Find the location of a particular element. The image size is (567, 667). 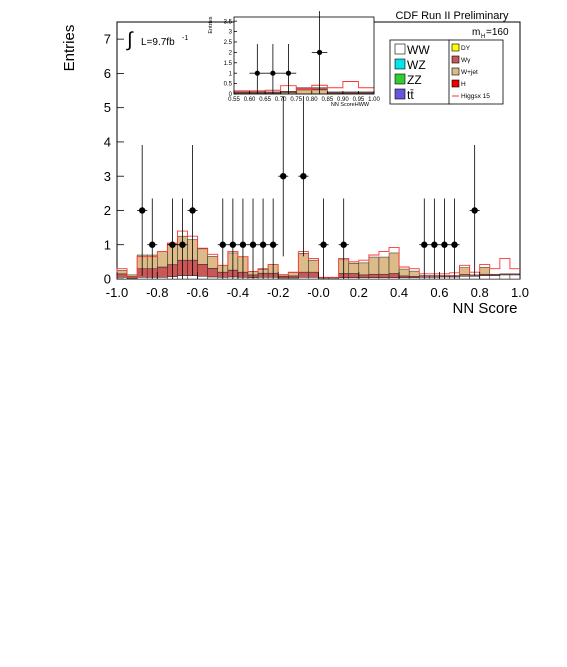

legend-entry: Higgsx 15 is located at coordinates (471, 96).